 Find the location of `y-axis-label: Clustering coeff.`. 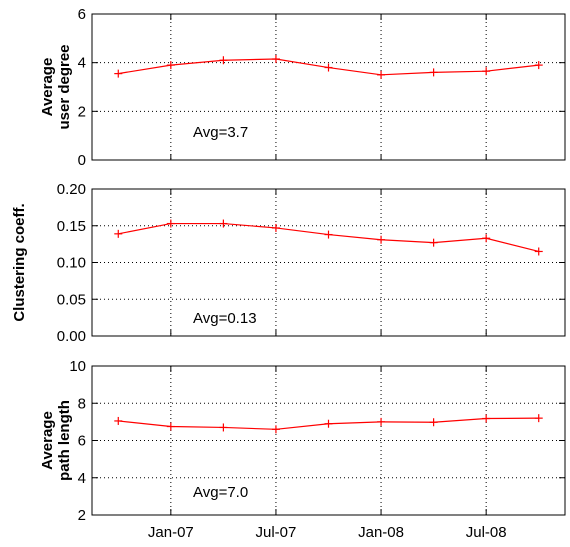

y-axis-label: Clustering coeff. is located at coordinates (19, 262).